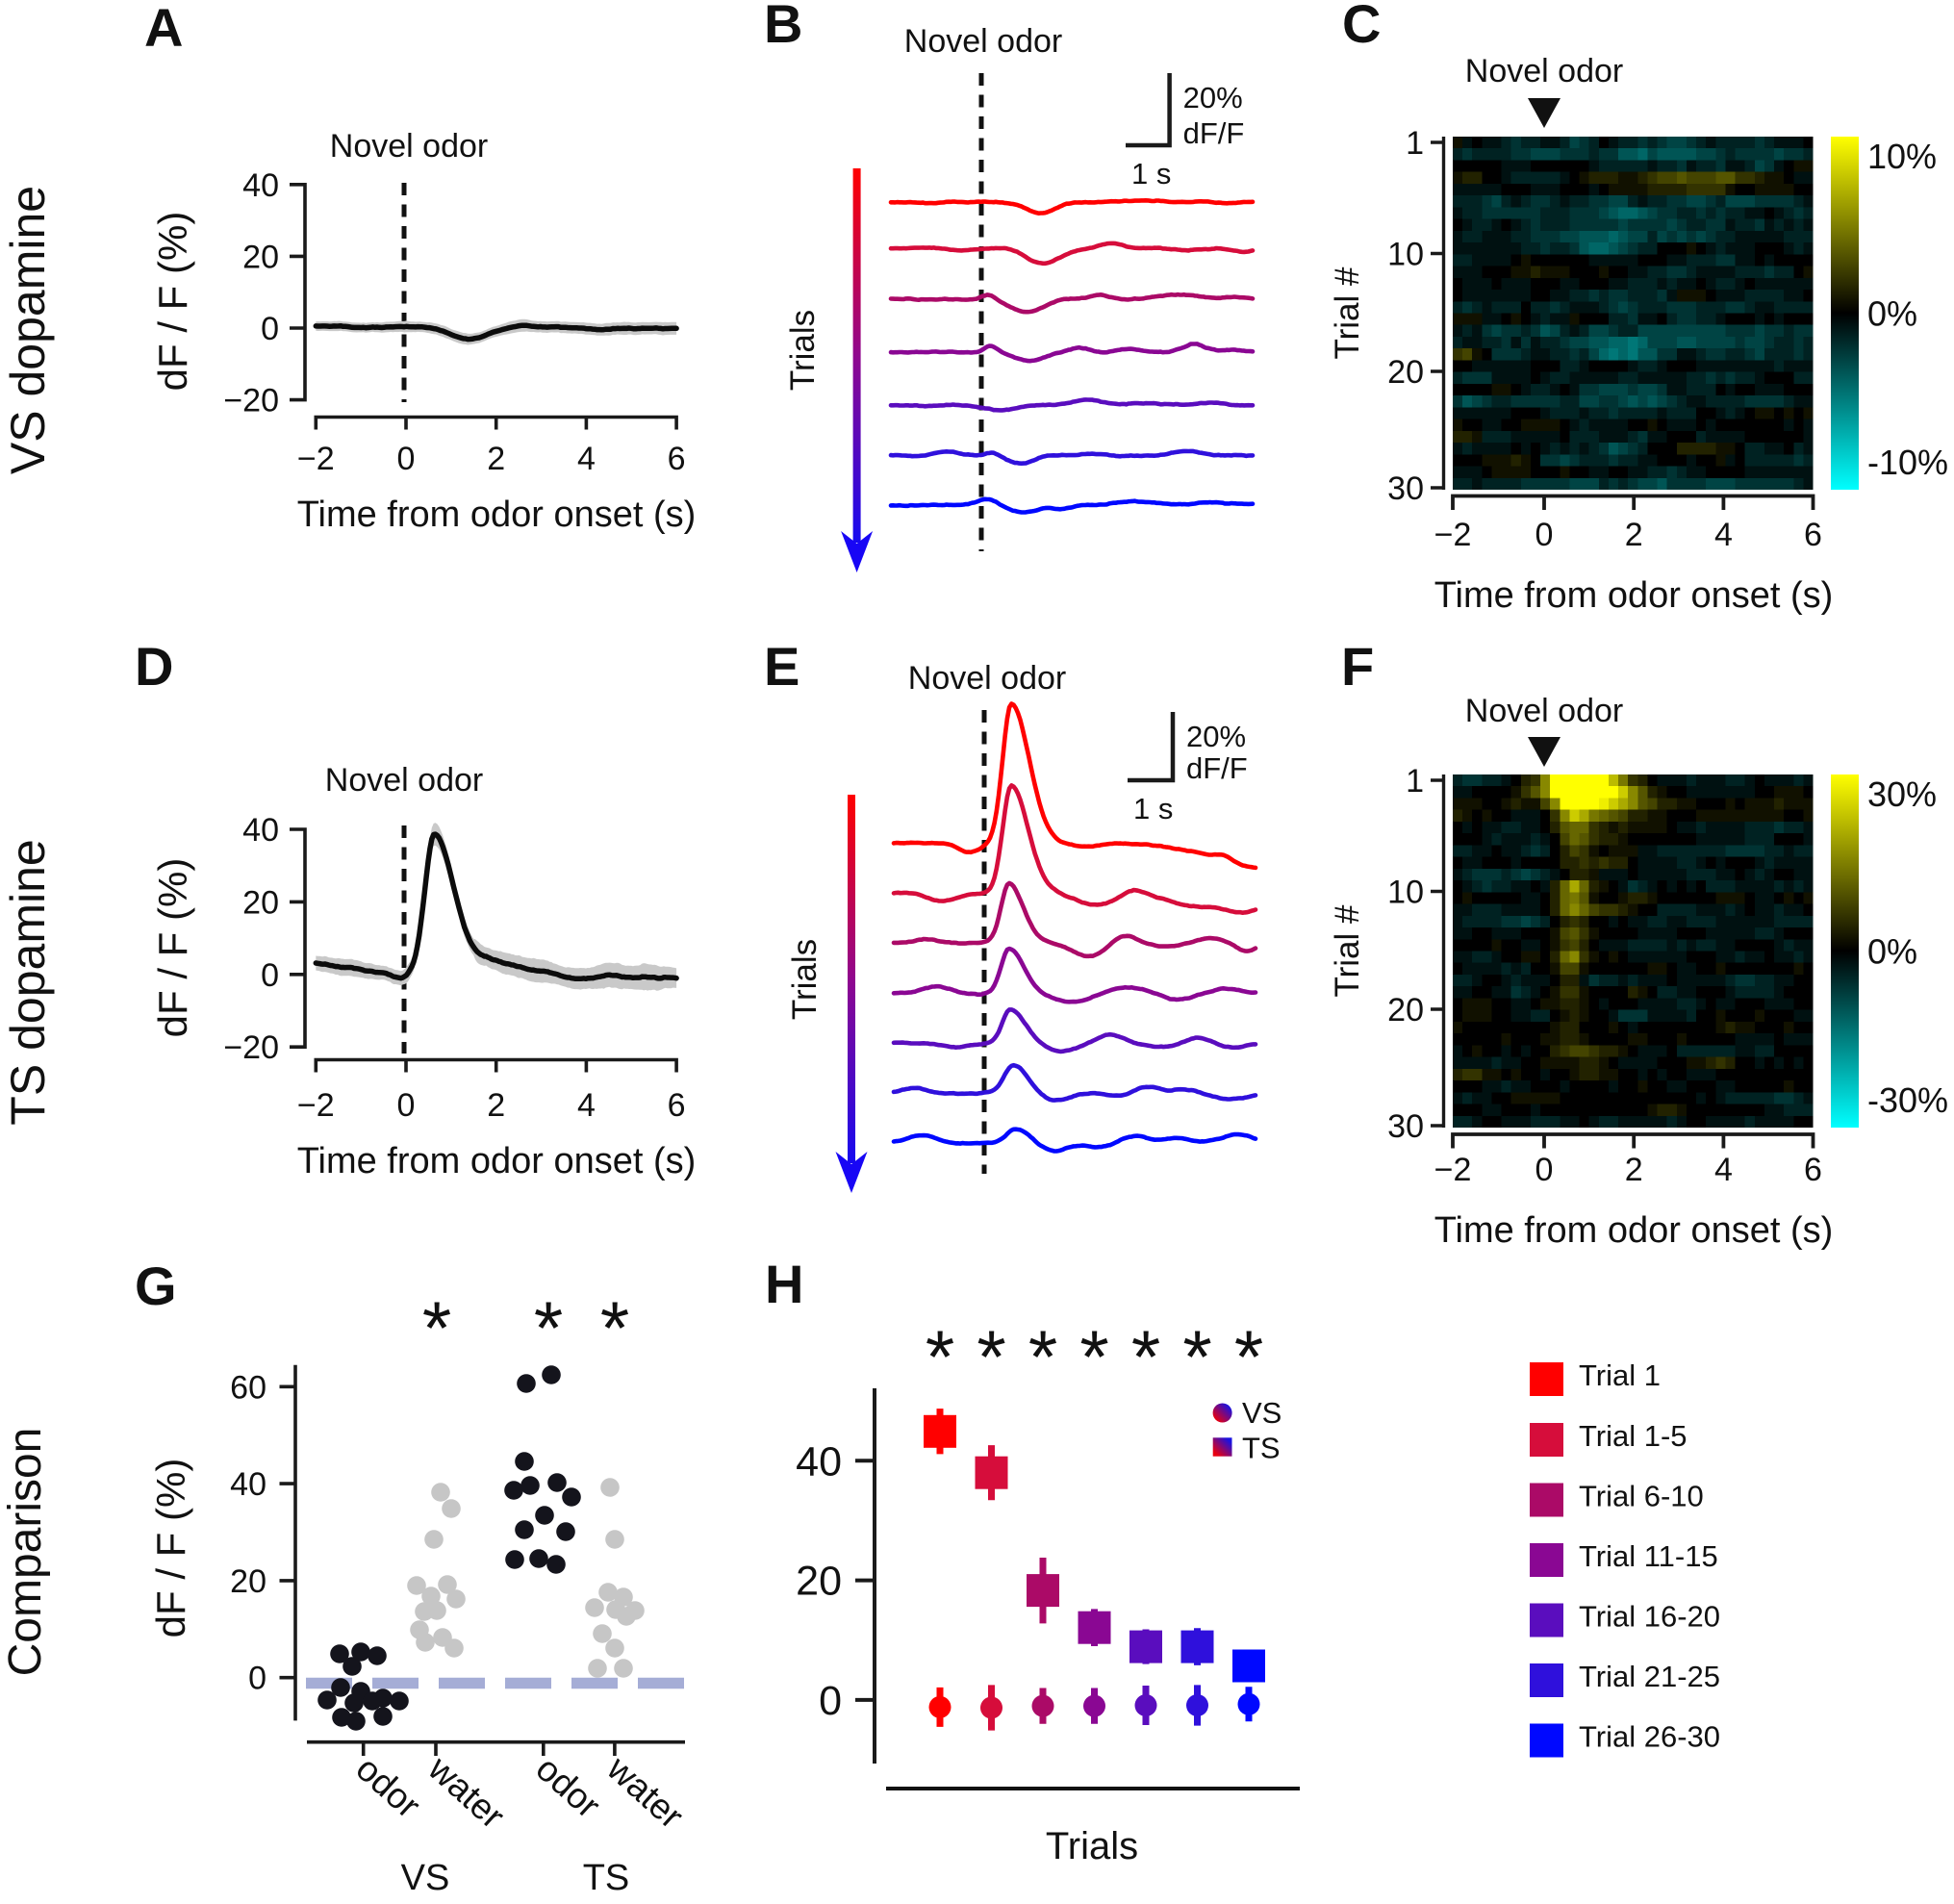 This screenshot has width=1954, height=1904. I want to click on svg-text: Trial 1, so click(1620, 1375).